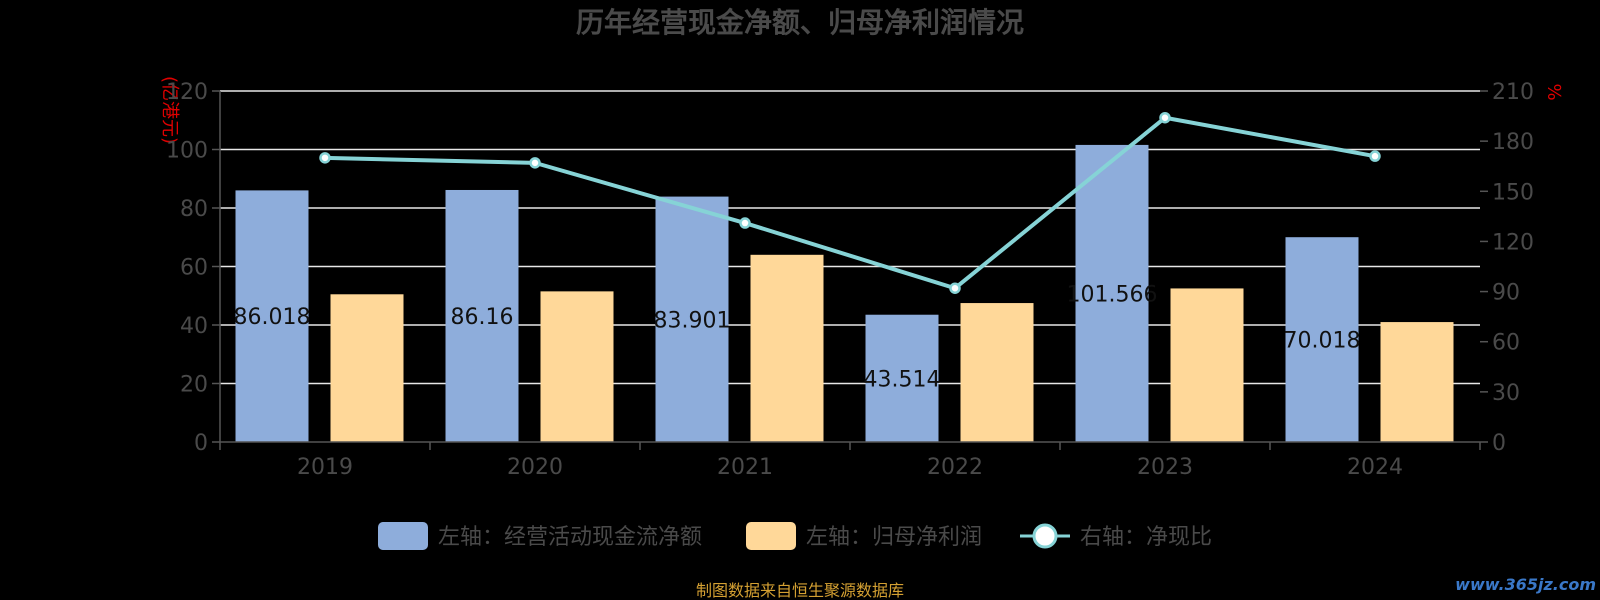 The image size is (1600, 600). What do you see at coordinates (1045, 536) in the screenshot?
I see `legend-swatch-ratio-marker` at bounding box center [1045, 536].